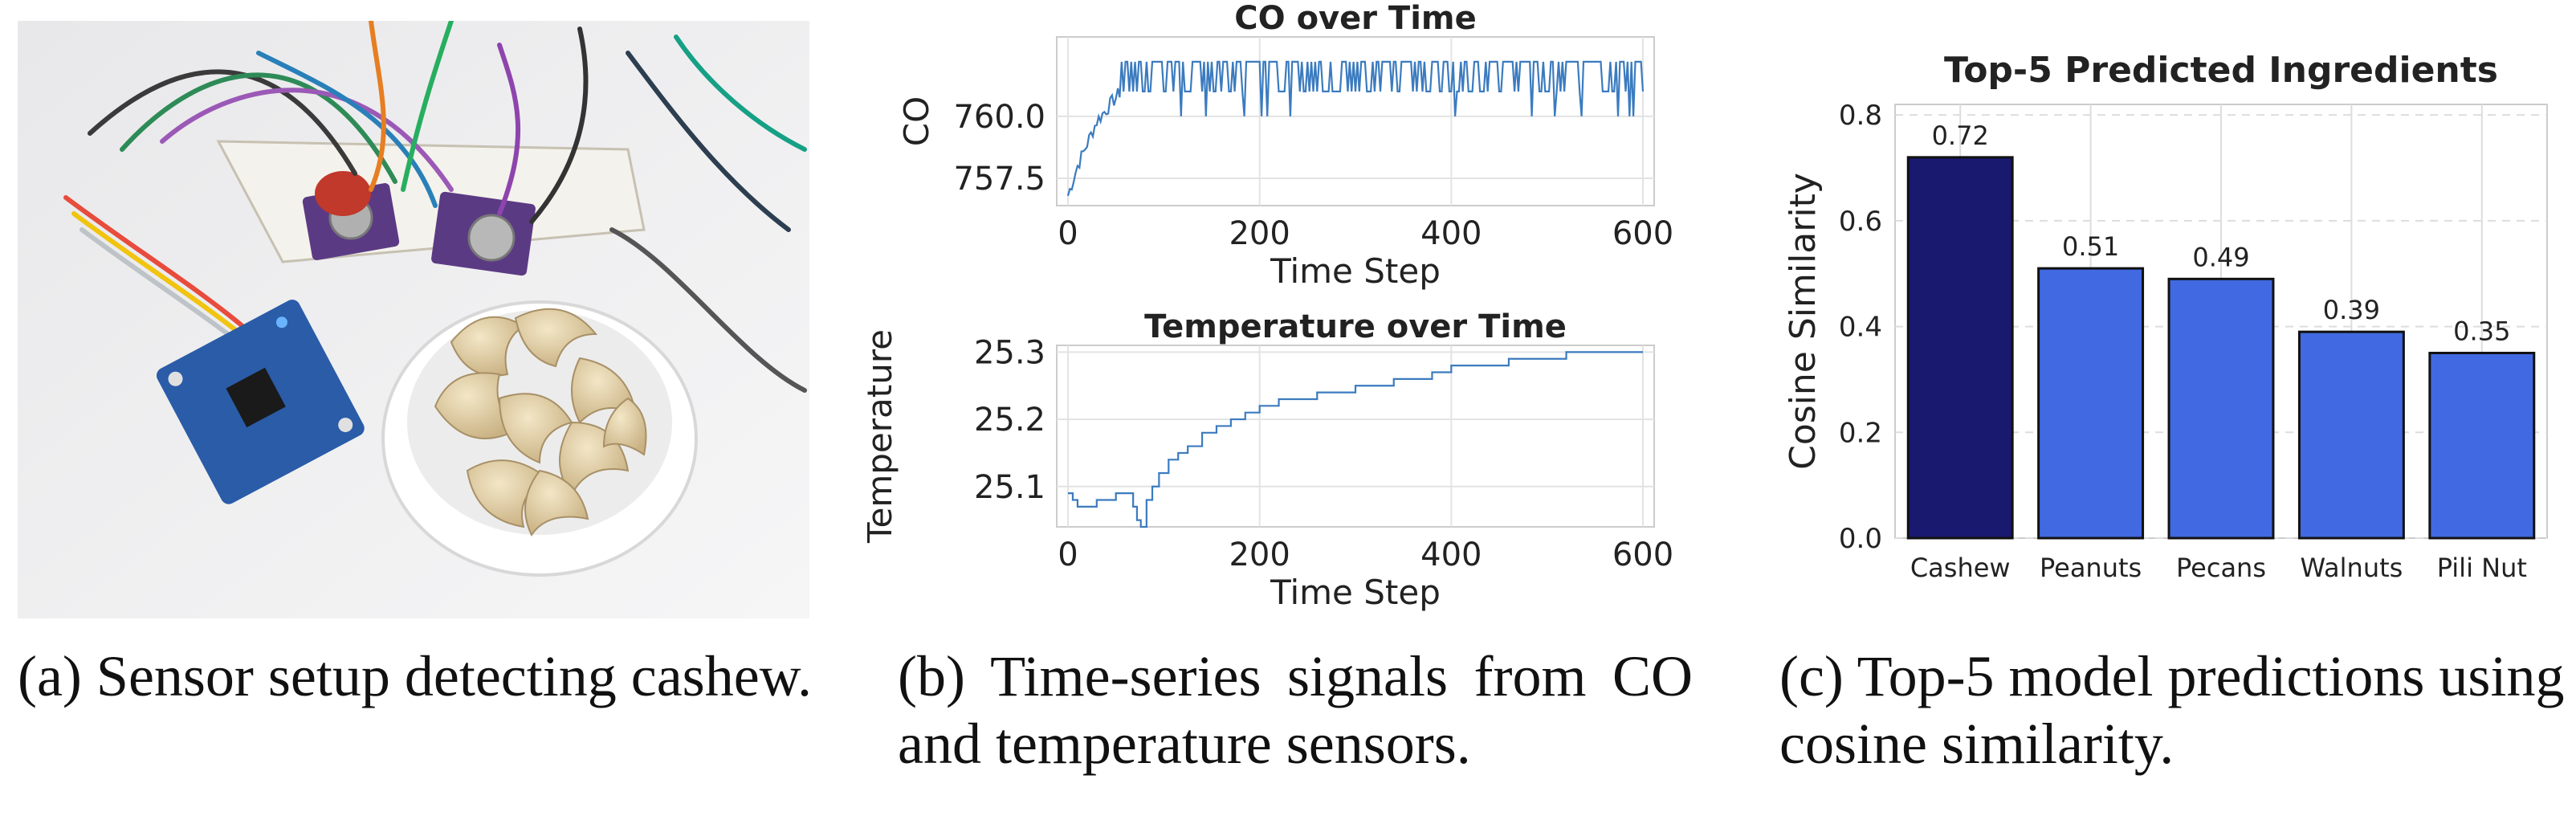 The width and height of the screenshot is (2576, 816). Describe the element at coordinates (1355, 18) in the screenshot. I see `chart-title: CO over Time` at that location.